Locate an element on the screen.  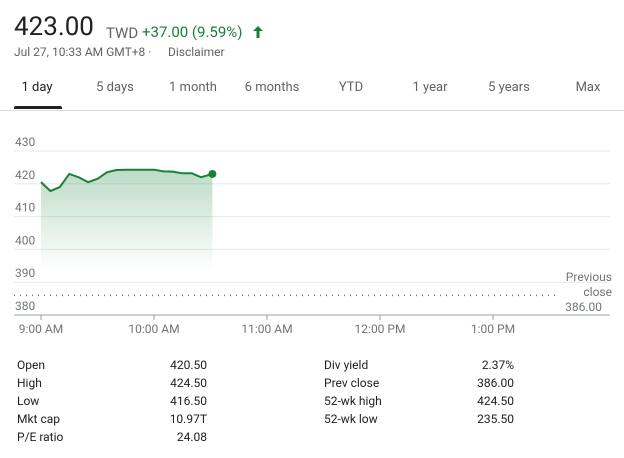
stat-label: Div yield is located at coordinates (346, 365).